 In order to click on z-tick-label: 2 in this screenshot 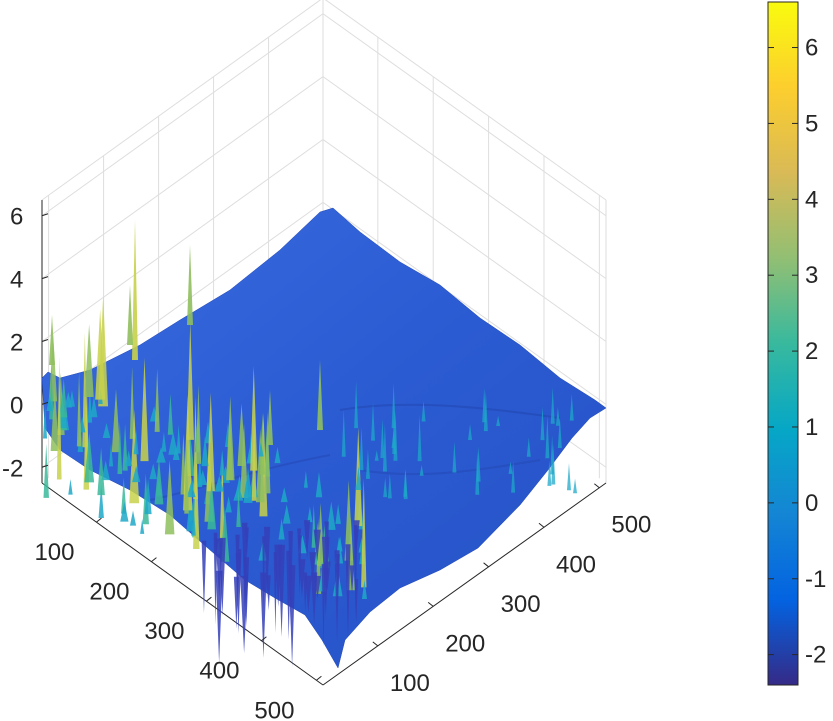, I will do `click(16, 343)`.